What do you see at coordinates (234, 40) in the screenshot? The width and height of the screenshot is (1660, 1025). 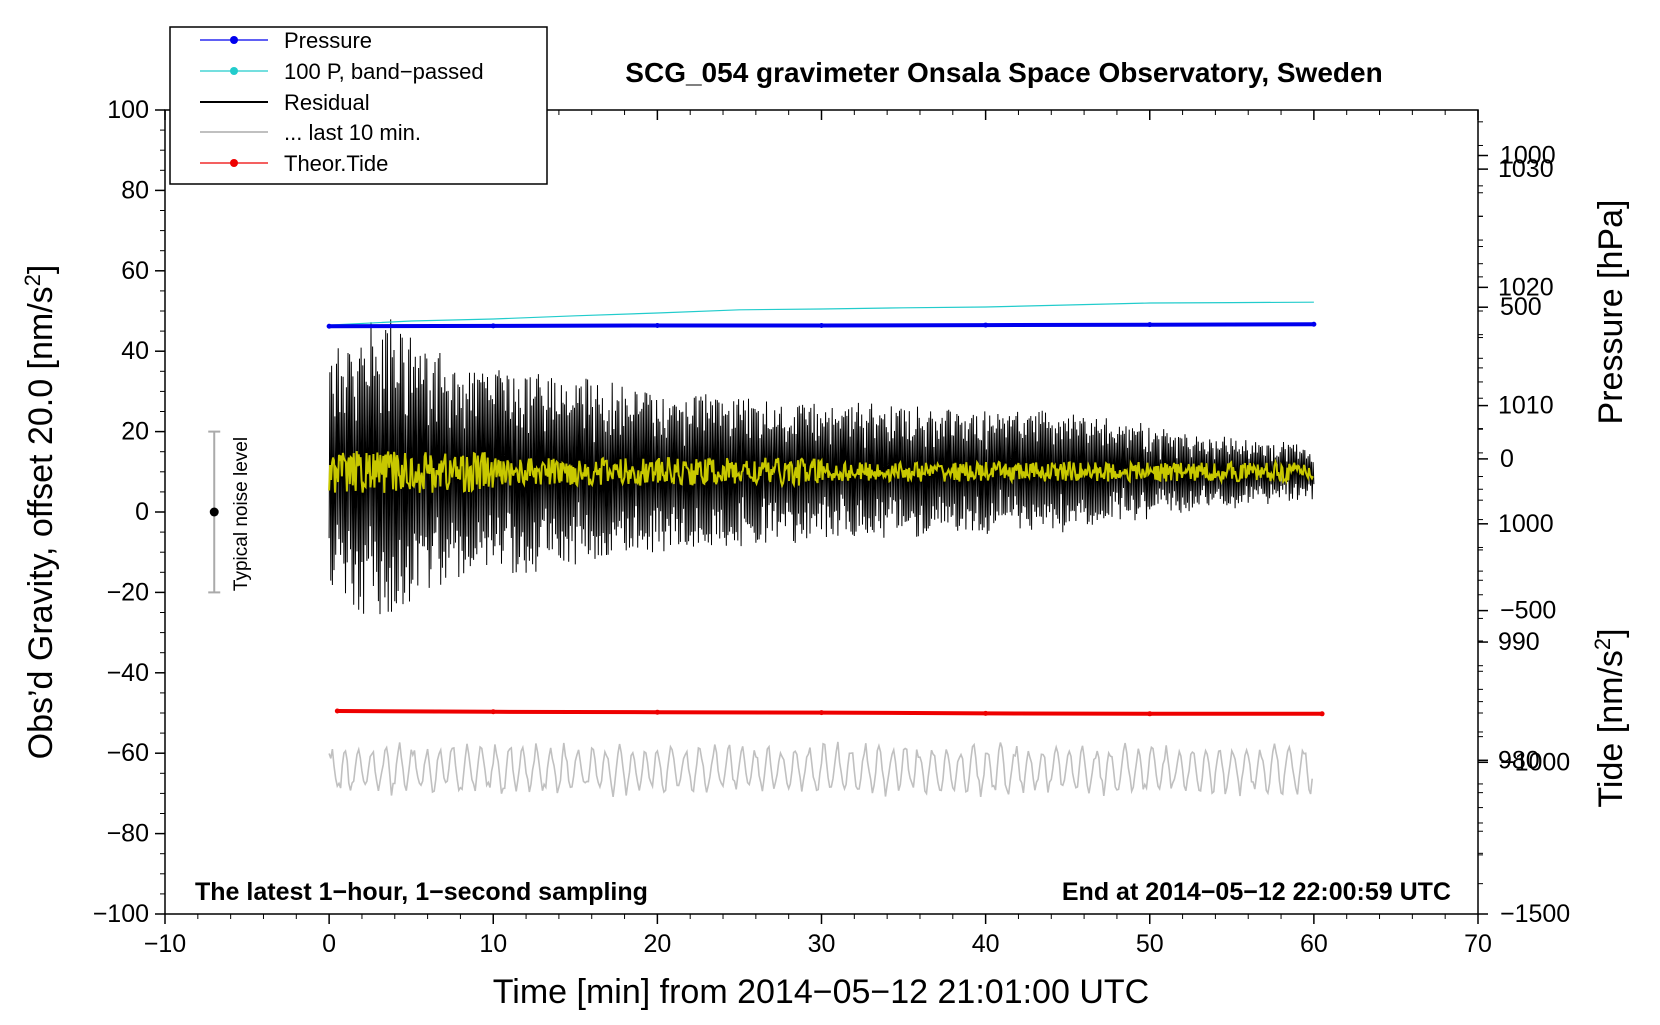 I see `legend-marker-pressure` at bounding box center [234, 40].